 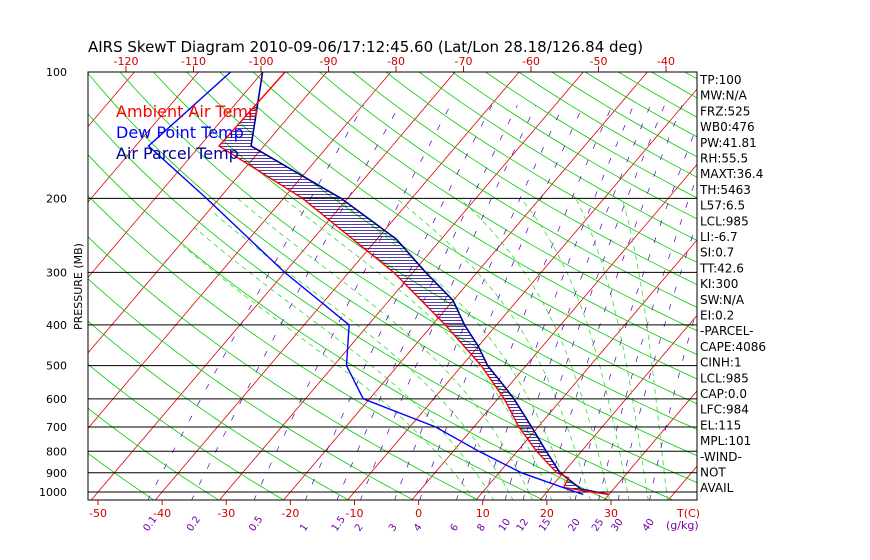 I want to click on top-tick-label: -70, so click(x=464, y=61).